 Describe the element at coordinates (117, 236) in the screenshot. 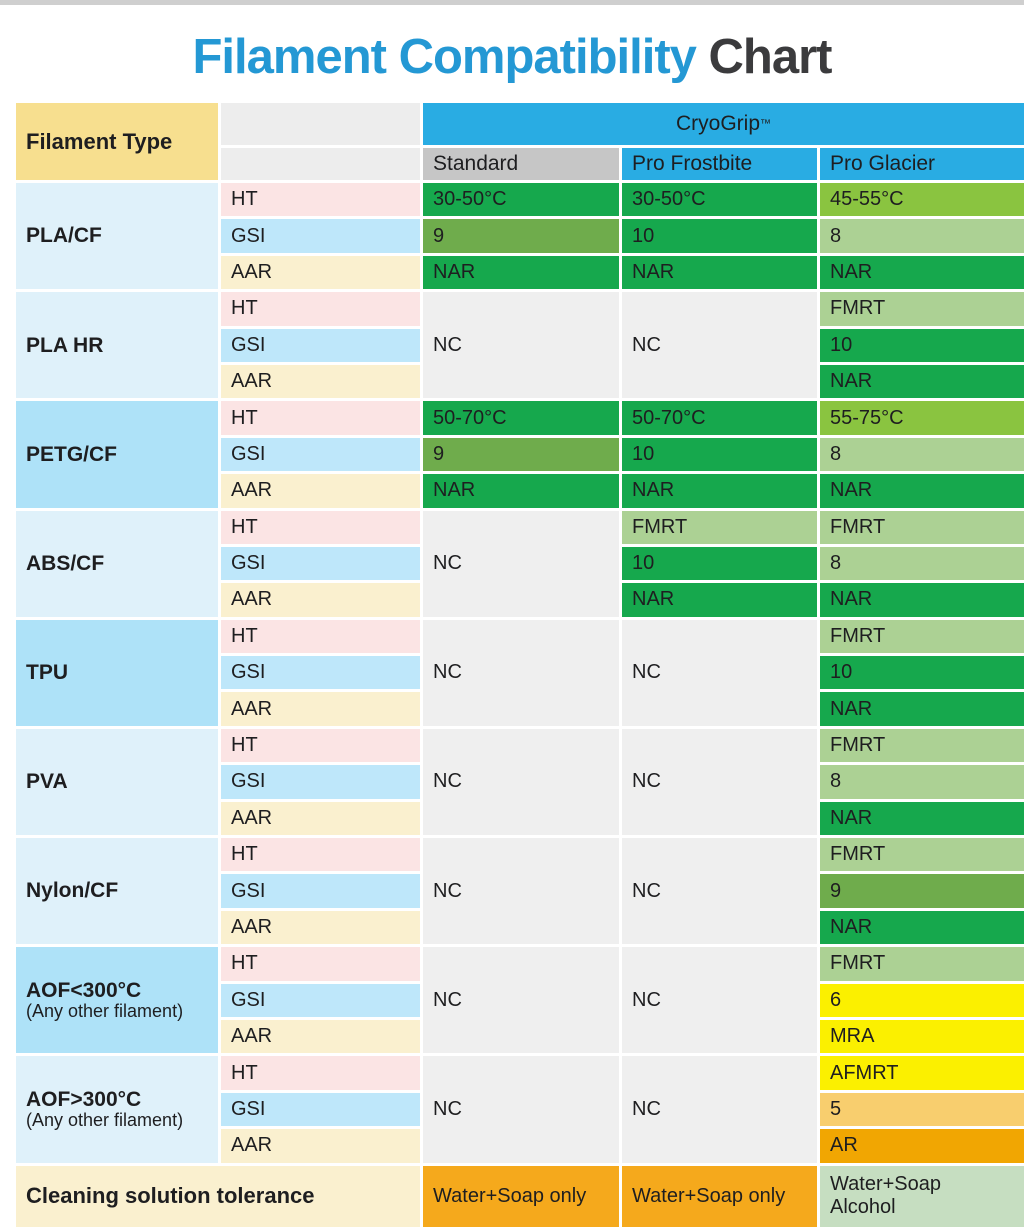

I see `filament-name-cell-PLA-CF: PLA/CF` at that location.